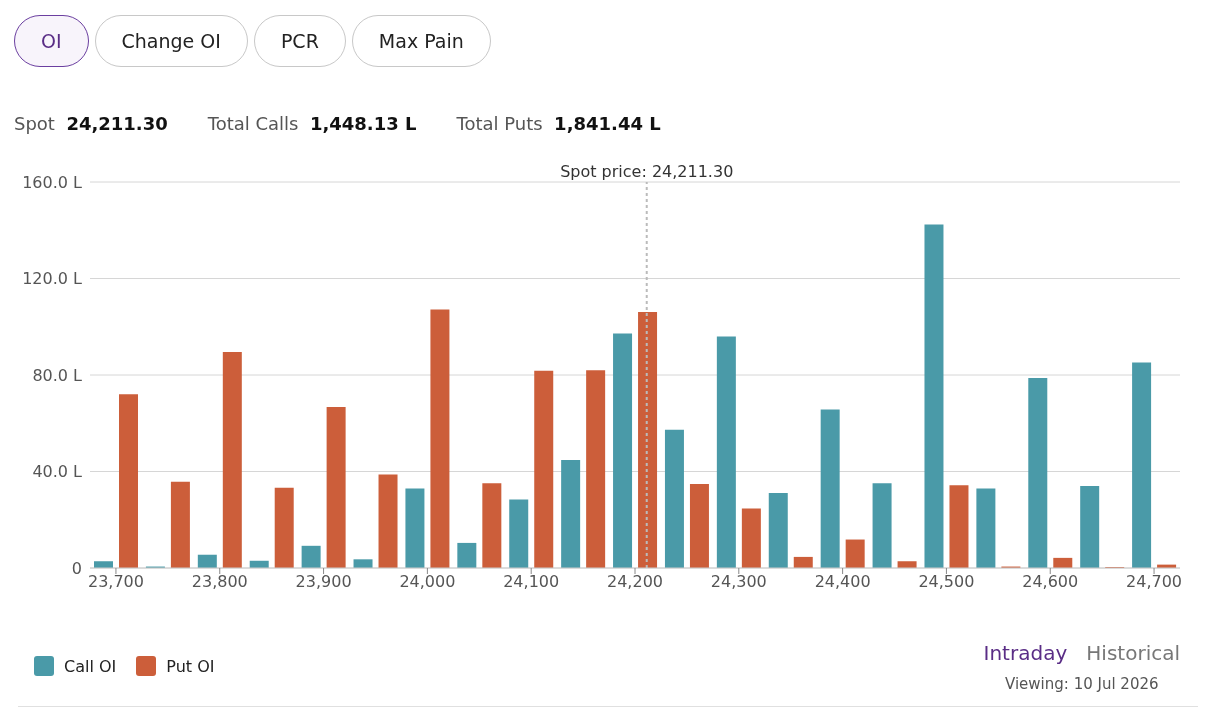 Image resolution: width=1213 pixels, height=711 pixels. What do you see at coordinates (76, 568) in the screenshot?
I see `y-tick-label: 0` at bounding box center [76, 568].